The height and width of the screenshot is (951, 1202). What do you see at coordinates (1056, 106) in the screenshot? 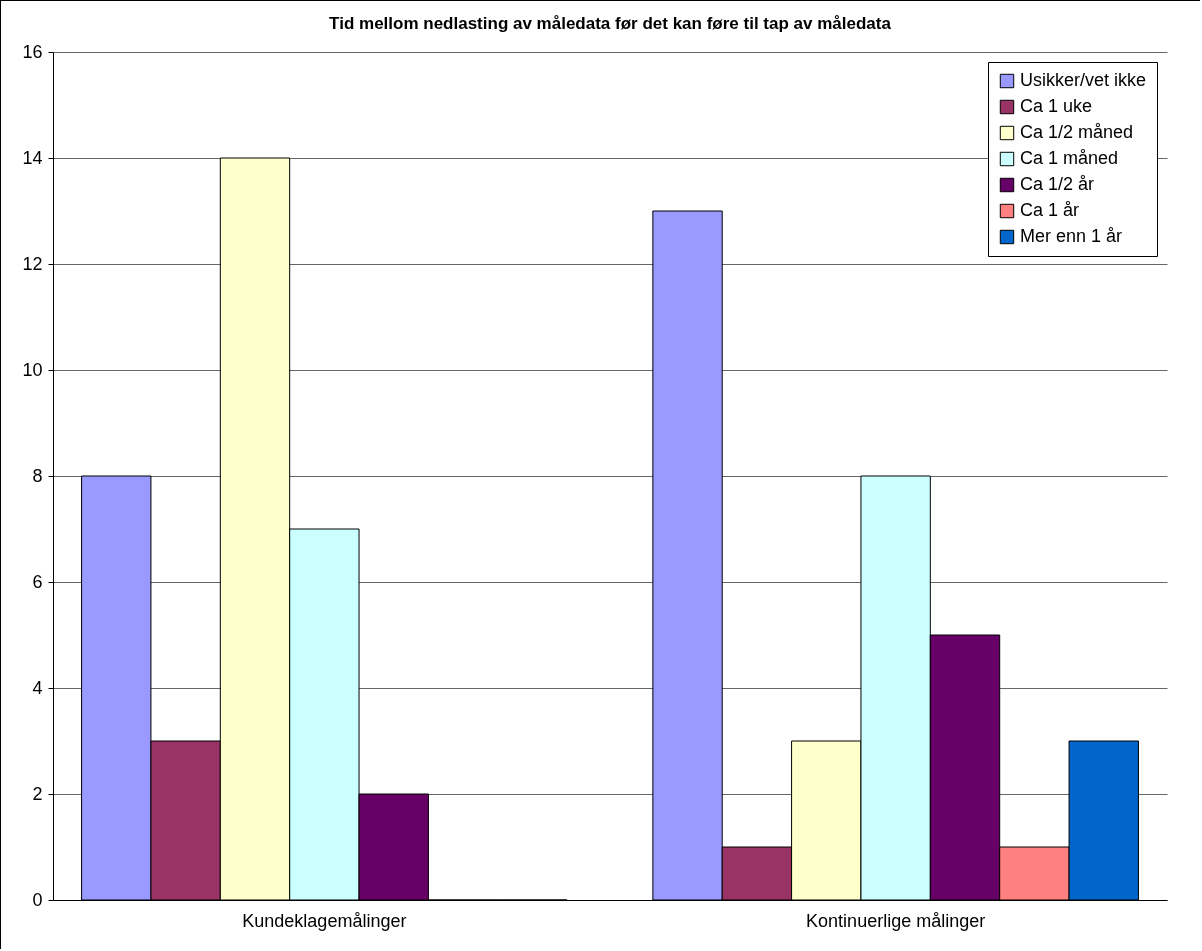
I see `legend-label: Ca 1 uke` at bounding box center [1056, 106].